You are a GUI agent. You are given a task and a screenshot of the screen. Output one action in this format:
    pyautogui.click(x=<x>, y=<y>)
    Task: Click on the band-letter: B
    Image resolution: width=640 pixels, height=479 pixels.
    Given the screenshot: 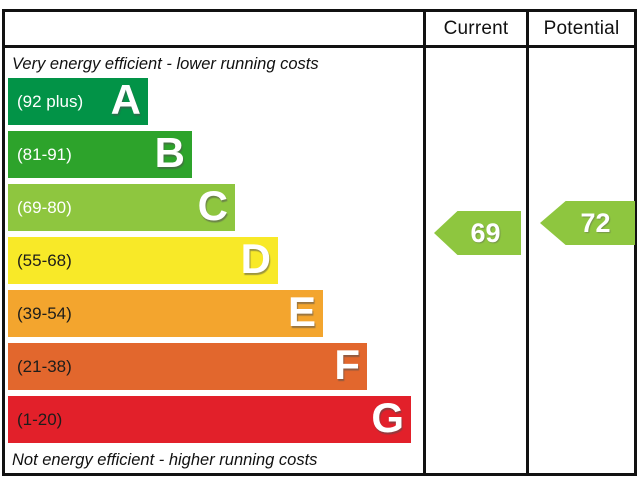 What is the action you would take?
    pyautogui.click(x=169, y=152)
    